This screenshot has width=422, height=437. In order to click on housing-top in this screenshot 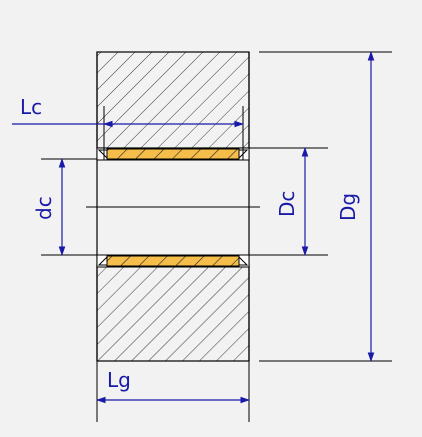, I will do `click(173, 100)`.